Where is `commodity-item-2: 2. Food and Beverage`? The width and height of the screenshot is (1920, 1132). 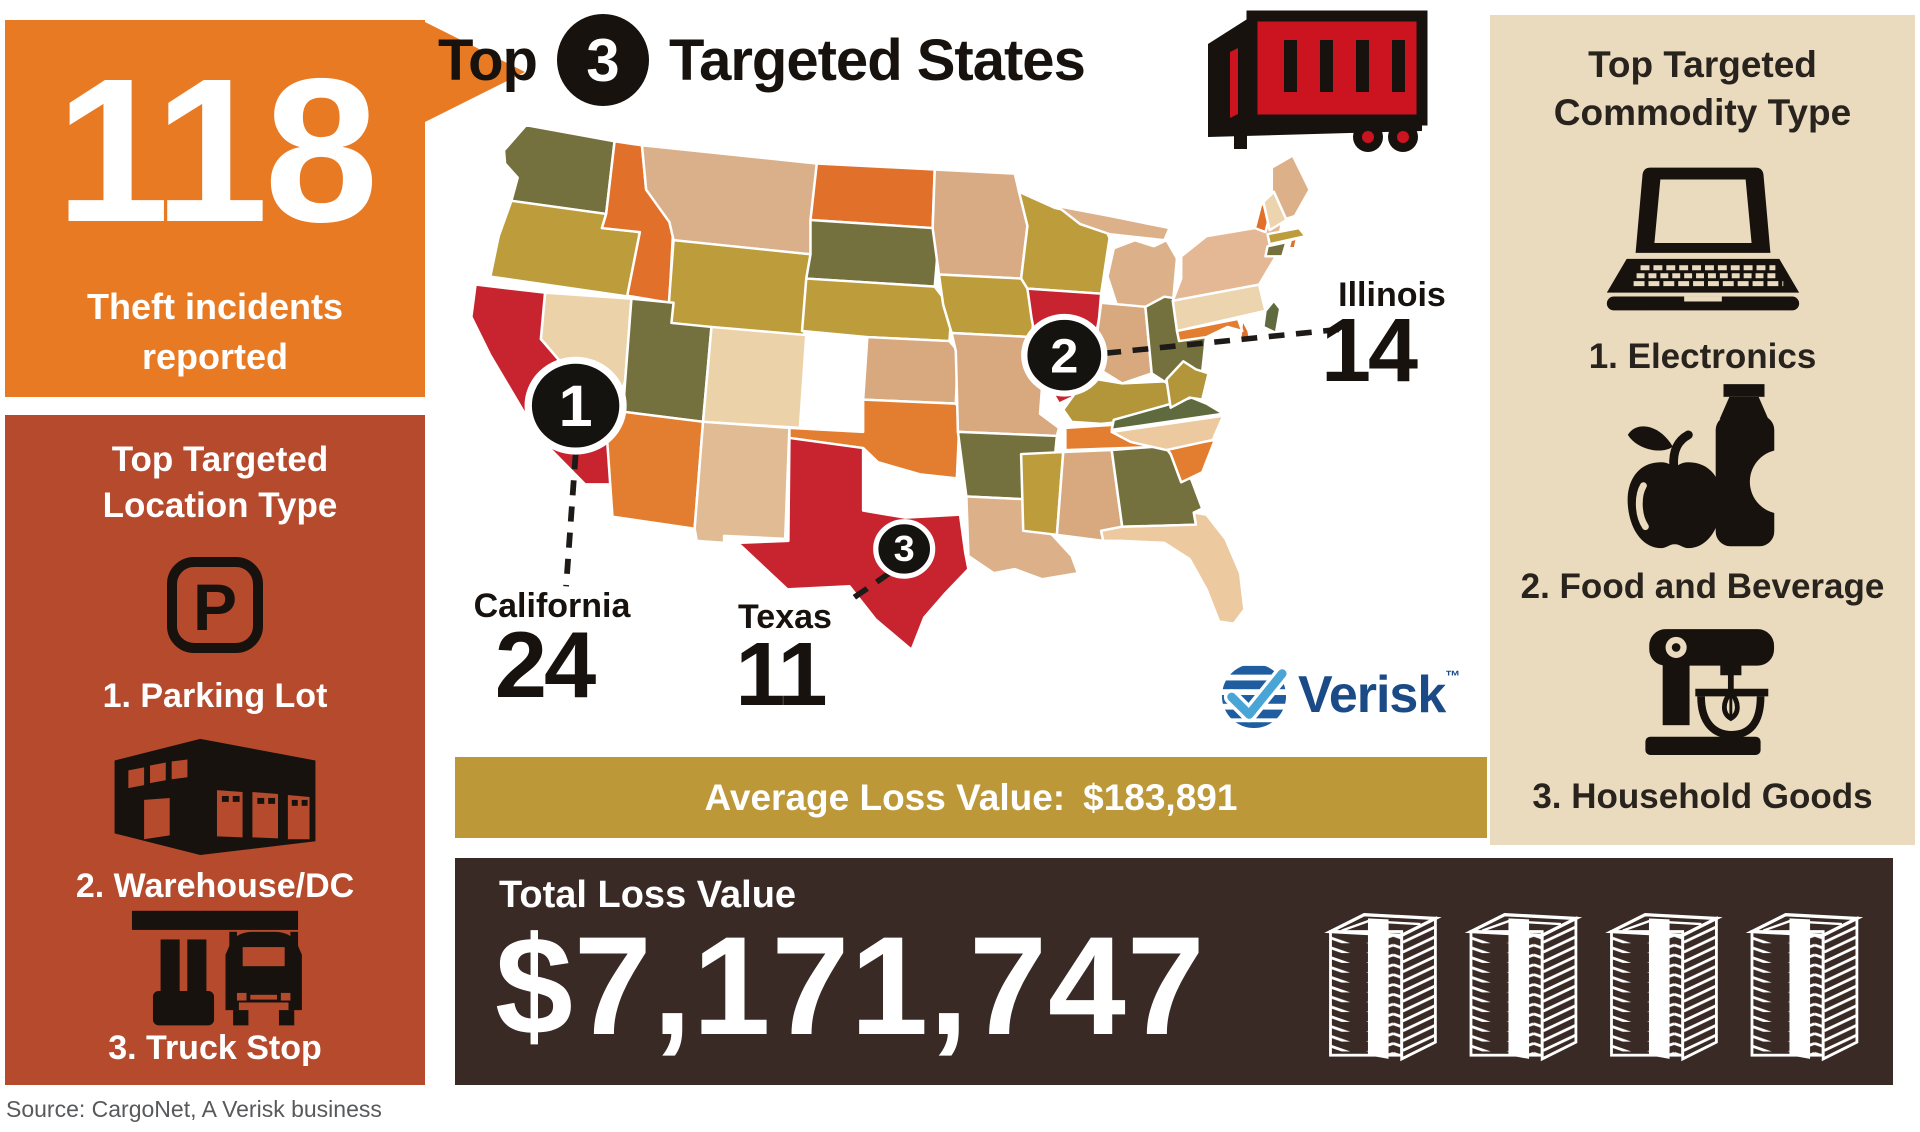
commodity-item-2: 2. Food and Beverage is located at coordinates (1702, 586).